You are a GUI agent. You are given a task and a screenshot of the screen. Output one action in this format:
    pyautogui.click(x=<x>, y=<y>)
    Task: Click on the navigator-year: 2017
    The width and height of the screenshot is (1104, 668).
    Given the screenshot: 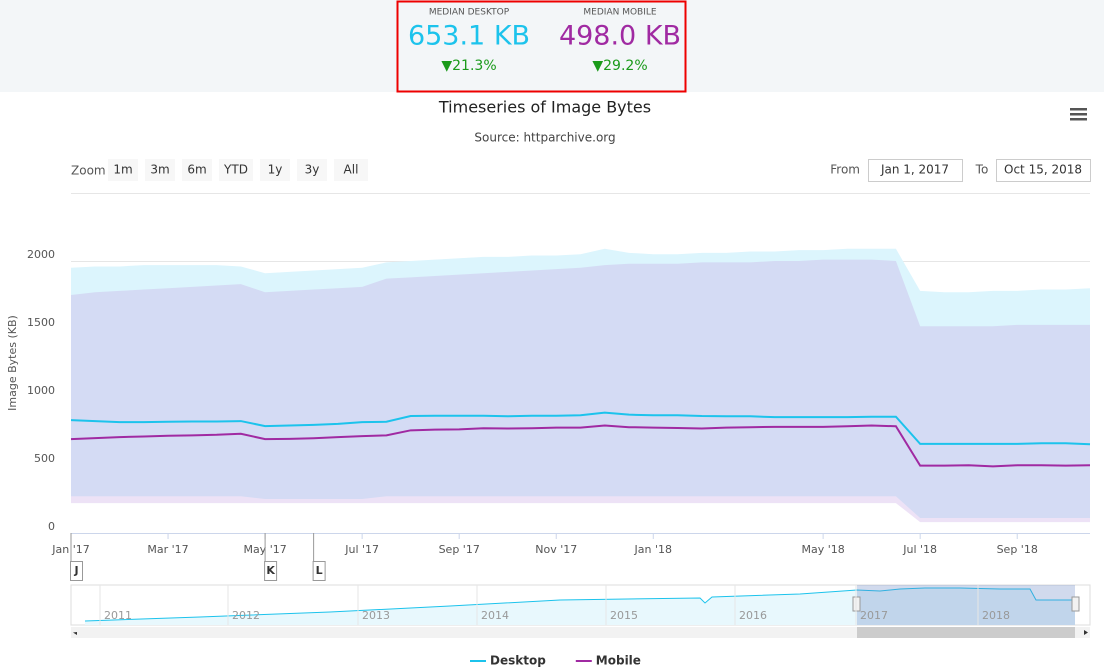 What is the action you would take?
    pyautogui.click(x=874, y=615)
    